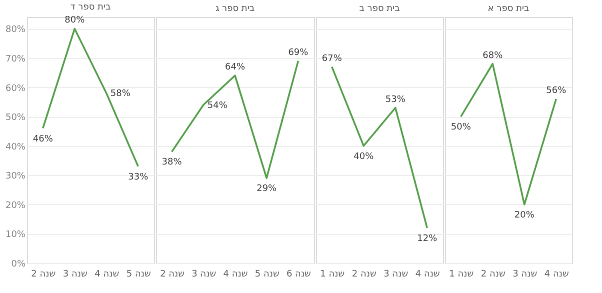  Describe the element at coordinates (90, 7) in the screenshot. I see `chart-title: בית ספר ד` at that location.